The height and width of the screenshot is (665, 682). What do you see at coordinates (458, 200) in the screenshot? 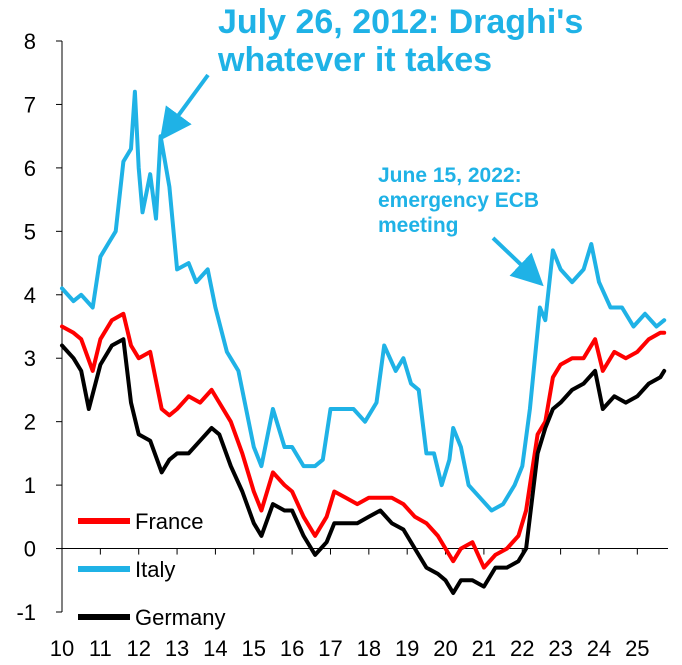
I see `annotation-ecb-line-2: emergency ECB` at bounding box center [458, 200].